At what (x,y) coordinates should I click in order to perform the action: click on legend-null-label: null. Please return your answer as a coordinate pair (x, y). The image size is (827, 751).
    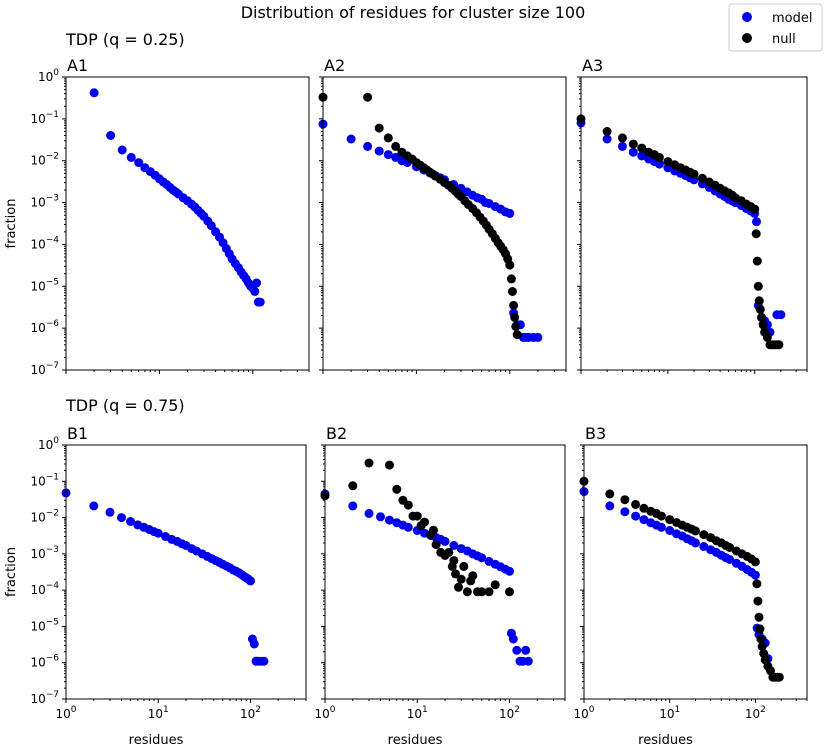
    Looking at the image, I should click on (784, 39).